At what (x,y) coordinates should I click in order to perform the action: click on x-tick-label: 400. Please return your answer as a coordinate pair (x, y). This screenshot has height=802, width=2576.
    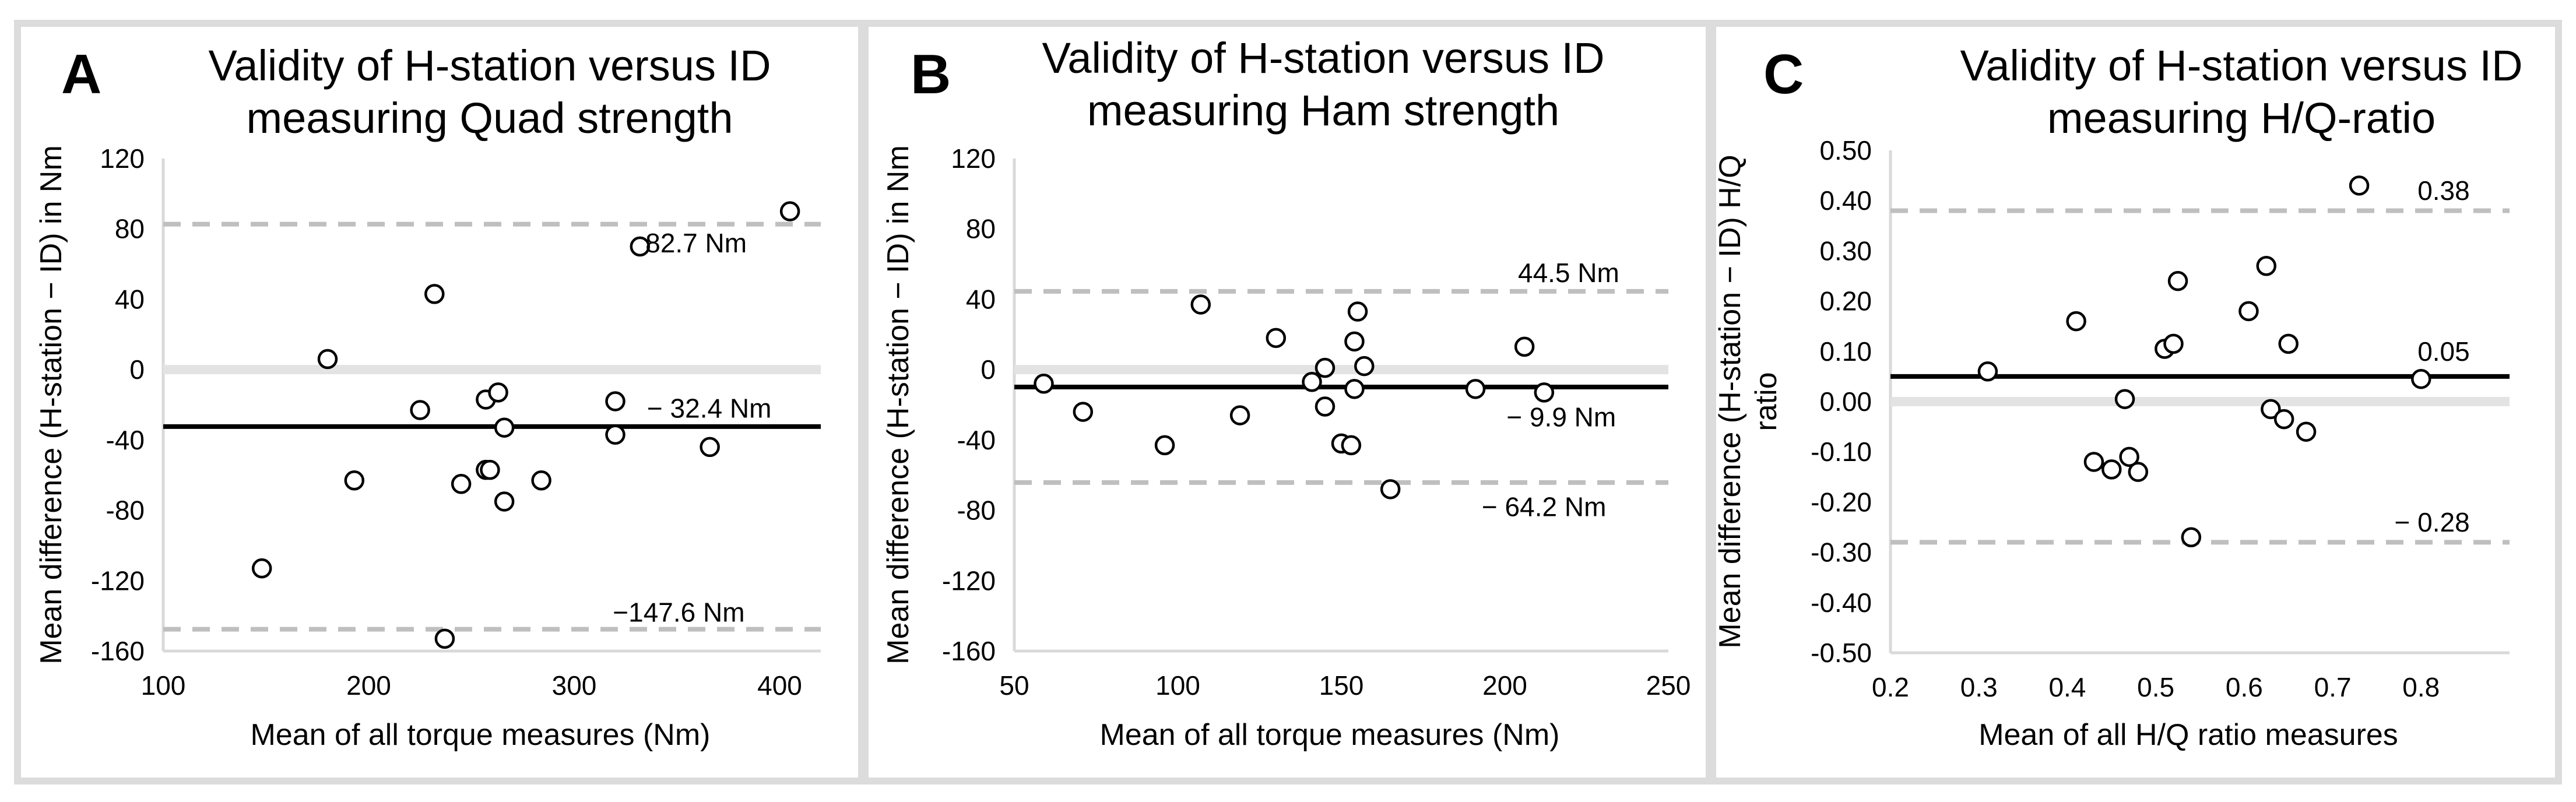
    Looking at the image, I should click on (779, 685).